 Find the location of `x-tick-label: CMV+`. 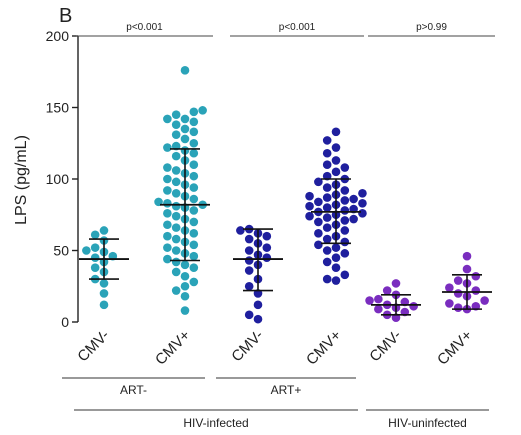

x-tick-label: CMV+ is located at coordinates (455, 348).